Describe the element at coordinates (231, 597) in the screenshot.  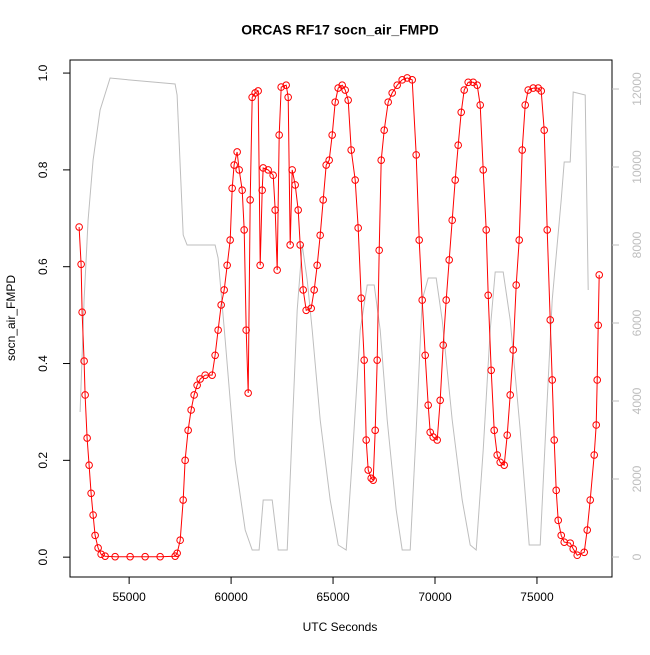
I see `x-tick-label: 60000` at that location.